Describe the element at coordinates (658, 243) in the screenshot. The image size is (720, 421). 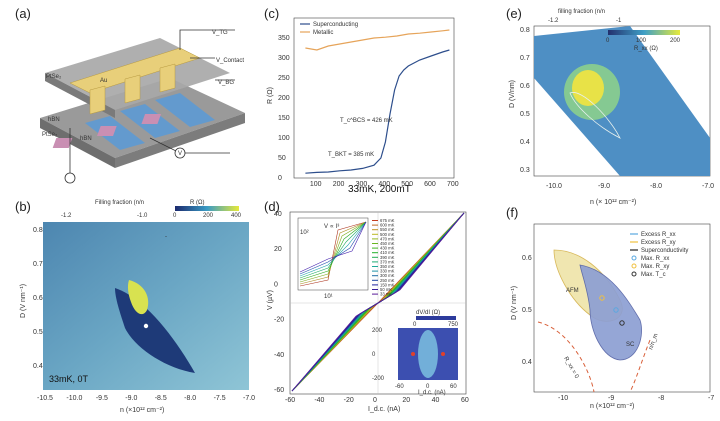
I see `f-legend-item: Excess R_xy` at that location.